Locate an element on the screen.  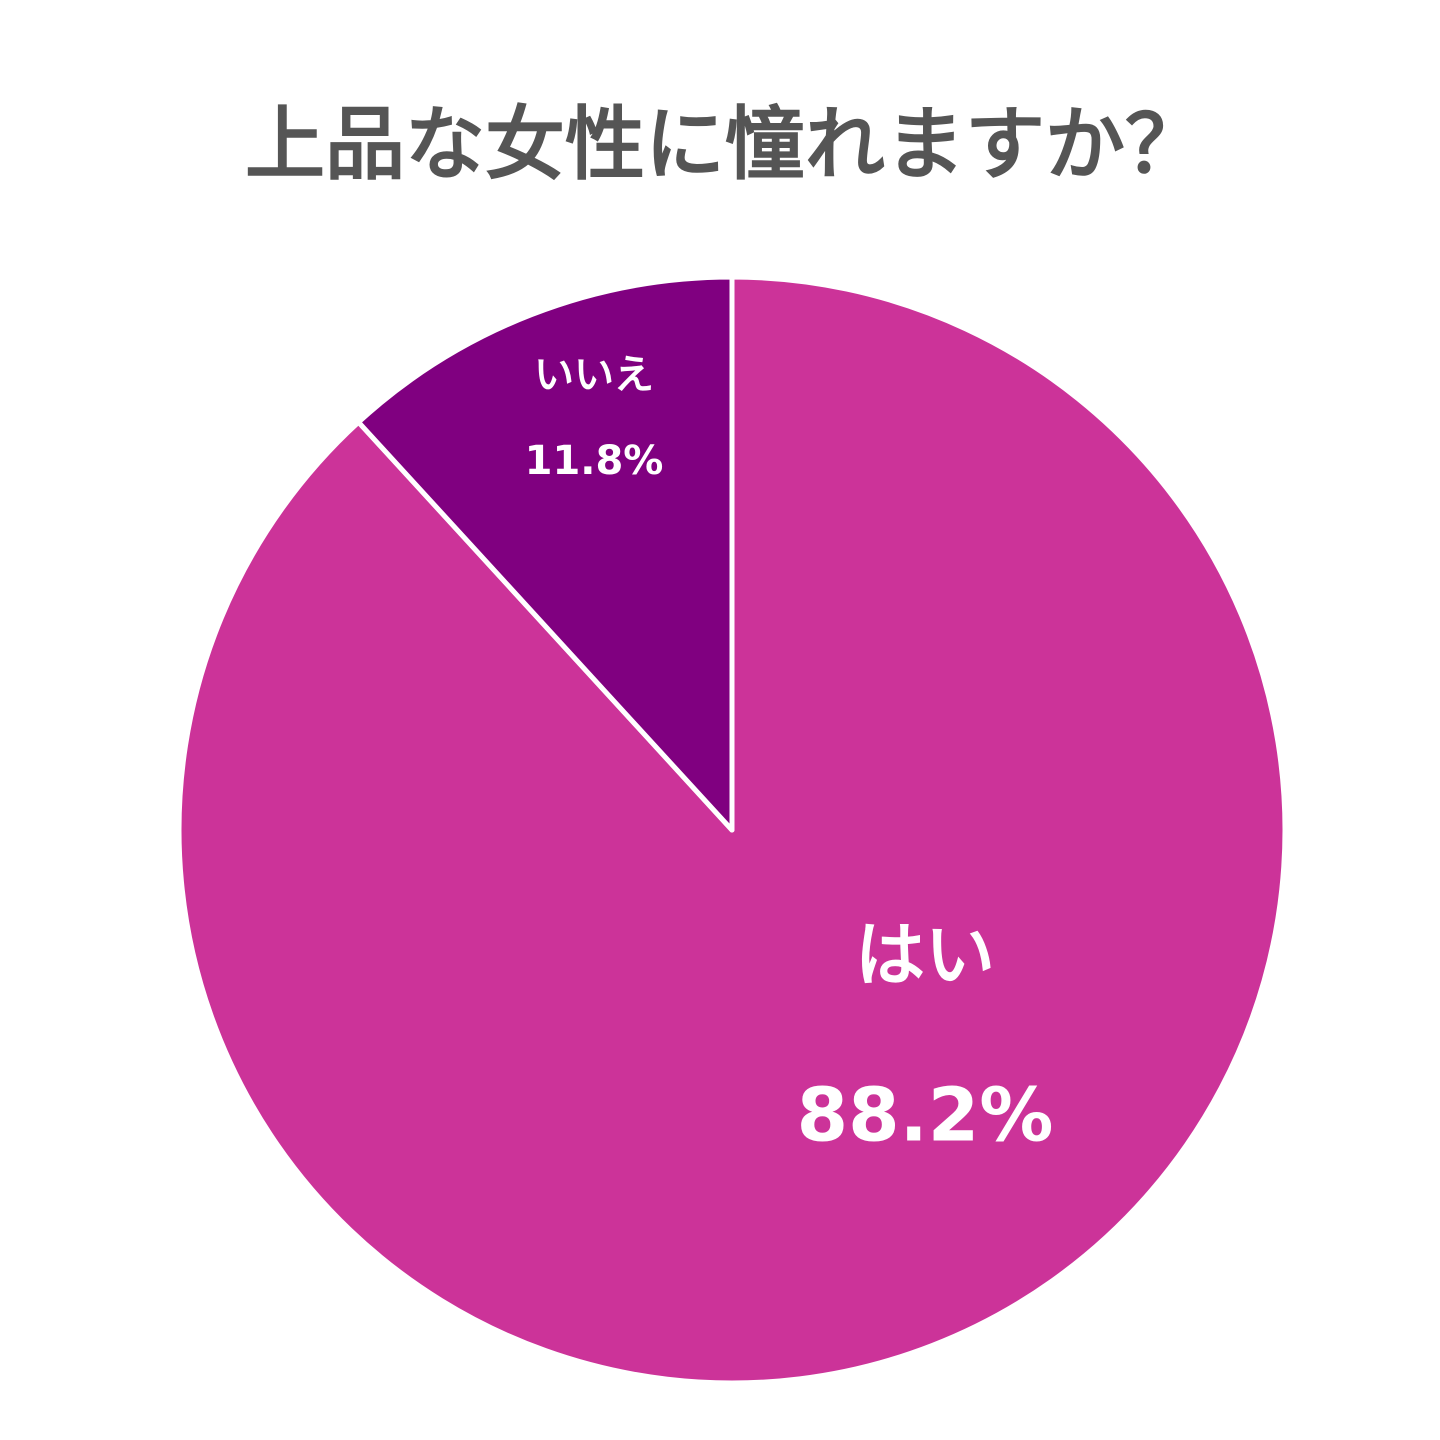
value-label: 11.8% is located at coordinates (594, 461).